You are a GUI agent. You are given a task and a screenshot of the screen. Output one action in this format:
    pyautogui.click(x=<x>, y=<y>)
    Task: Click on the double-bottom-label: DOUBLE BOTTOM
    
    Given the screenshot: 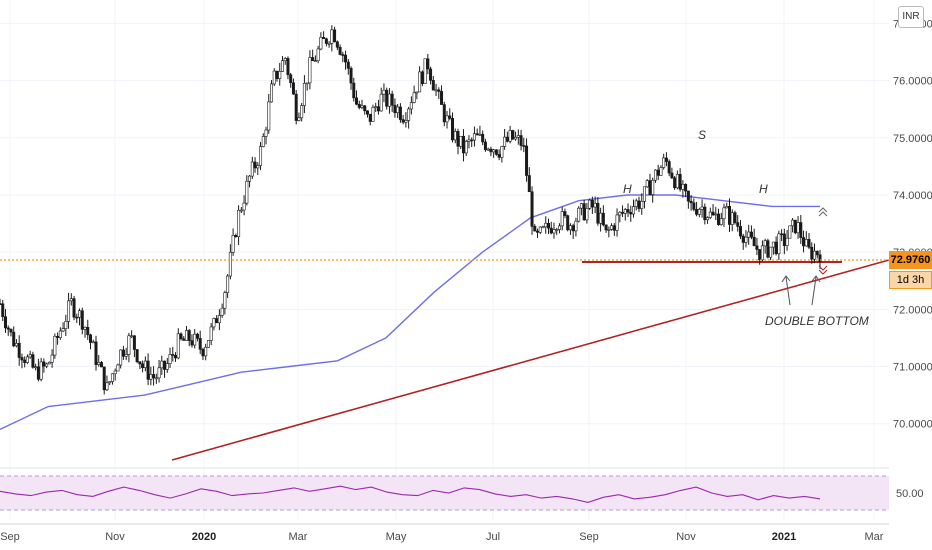 What is the action you would take?
    pyautogui.click(x=817, y=321)
    